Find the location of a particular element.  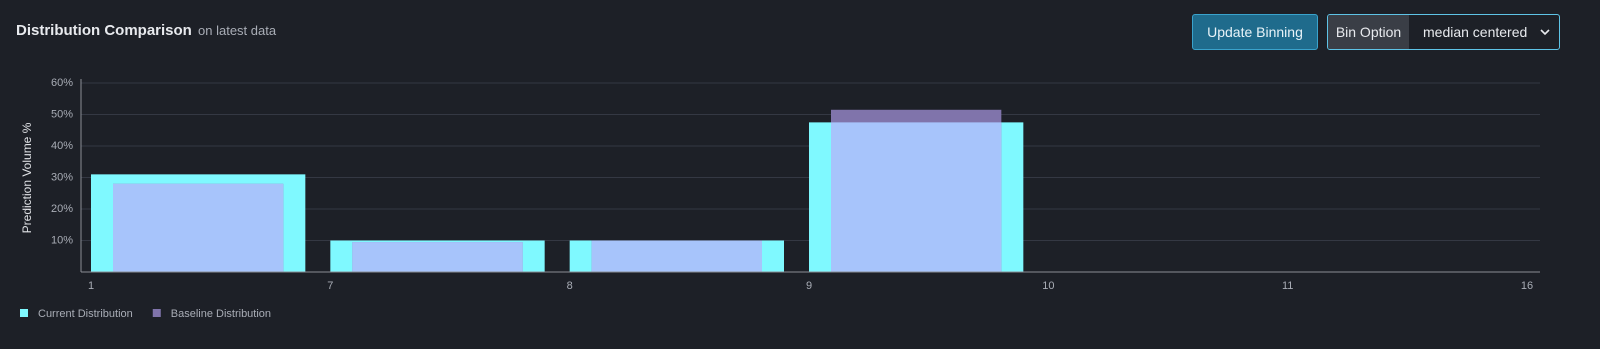

select-value-box: median centered is located at coordinates (1484, 32).